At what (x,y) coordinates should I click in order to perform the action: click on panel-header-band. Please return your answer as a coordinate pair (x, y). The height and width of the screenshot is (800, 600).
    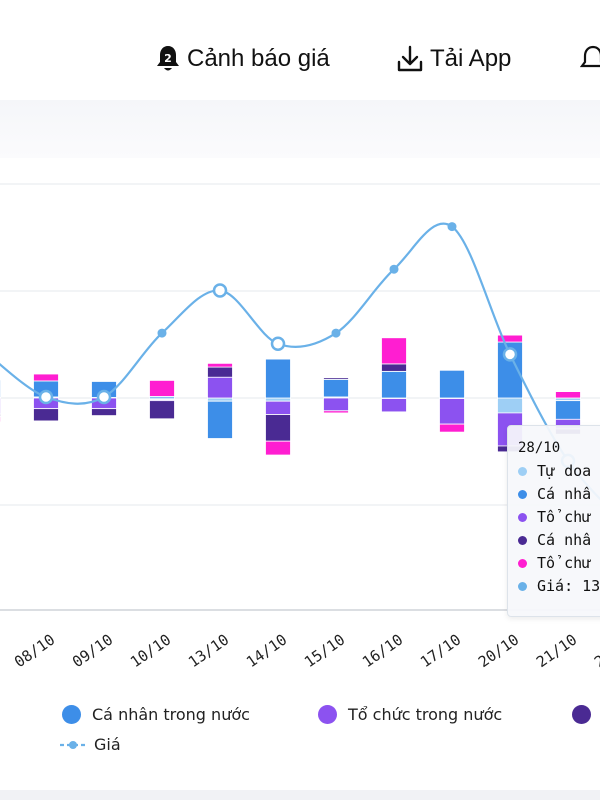
    Looking at the image, I should click on (300, 129).